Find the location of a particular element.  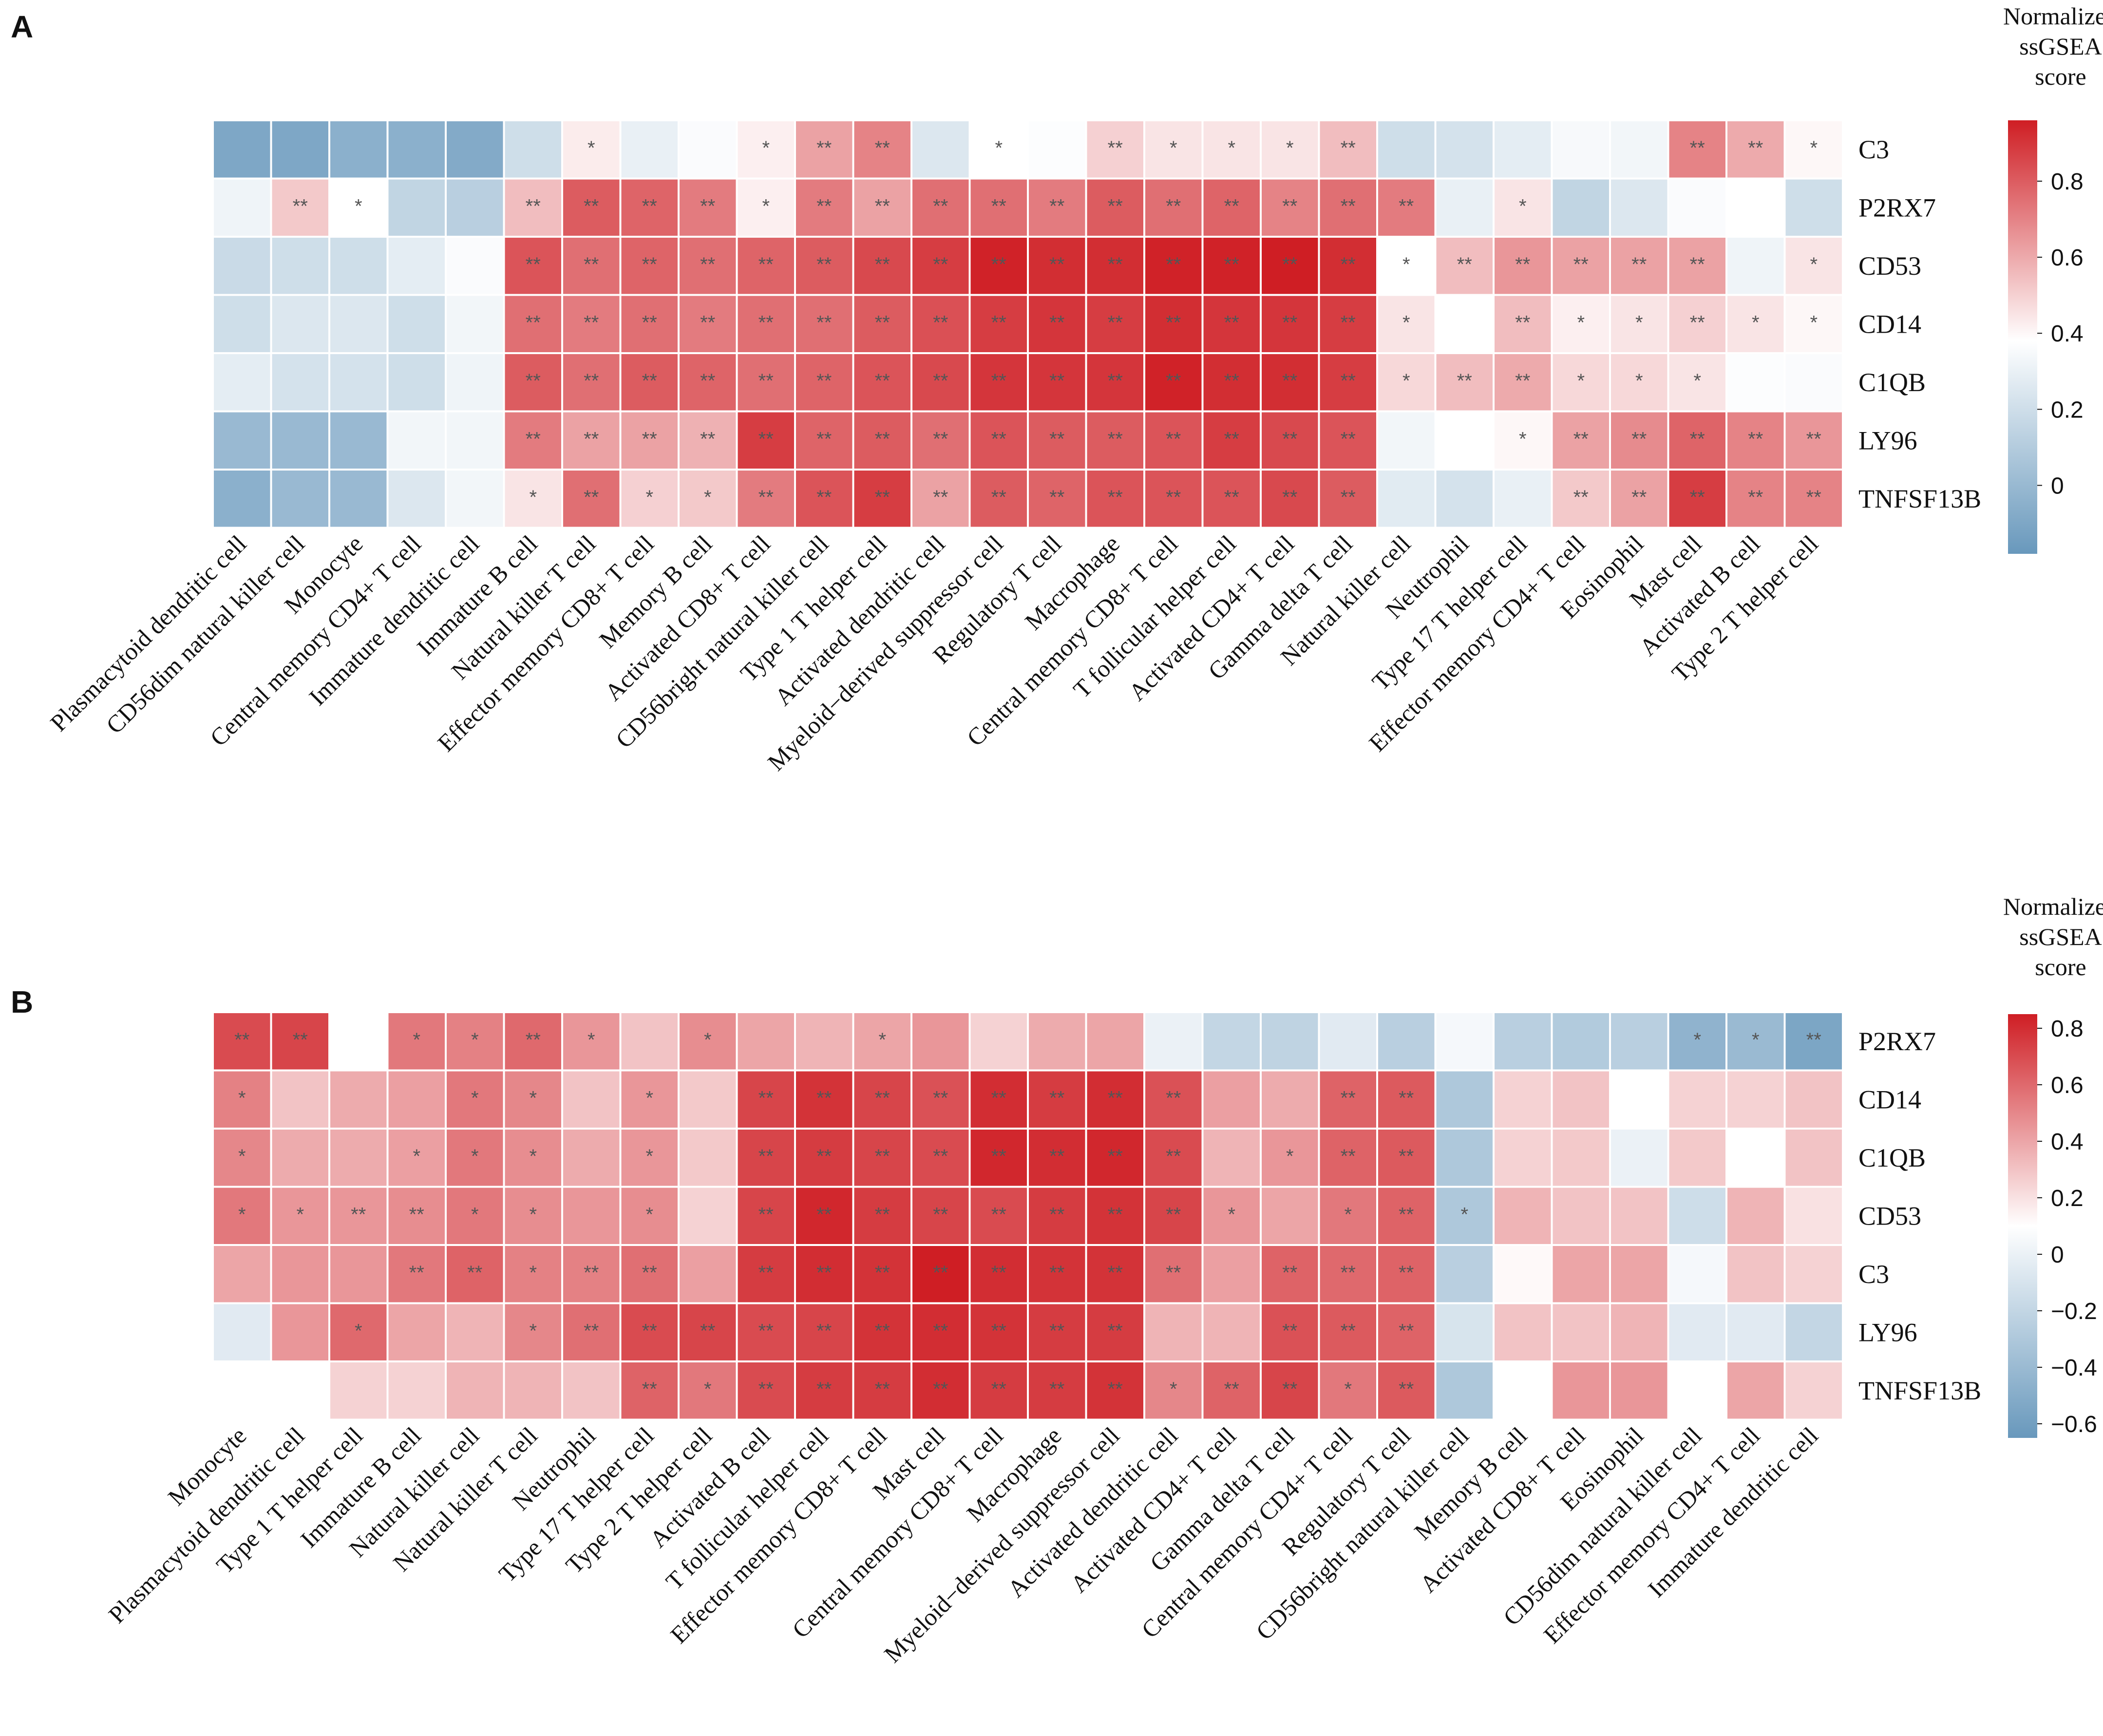

heatmap-a-sig-r5-c22: * is located at coordinates (1523, 439).